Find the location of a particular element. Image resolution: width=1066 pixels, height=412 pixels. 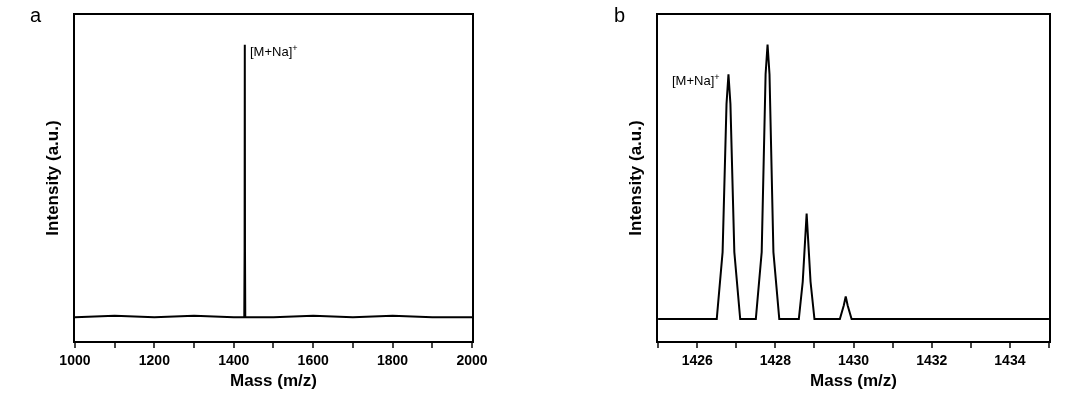

chart-title: a is located at coordinates (36, 15).